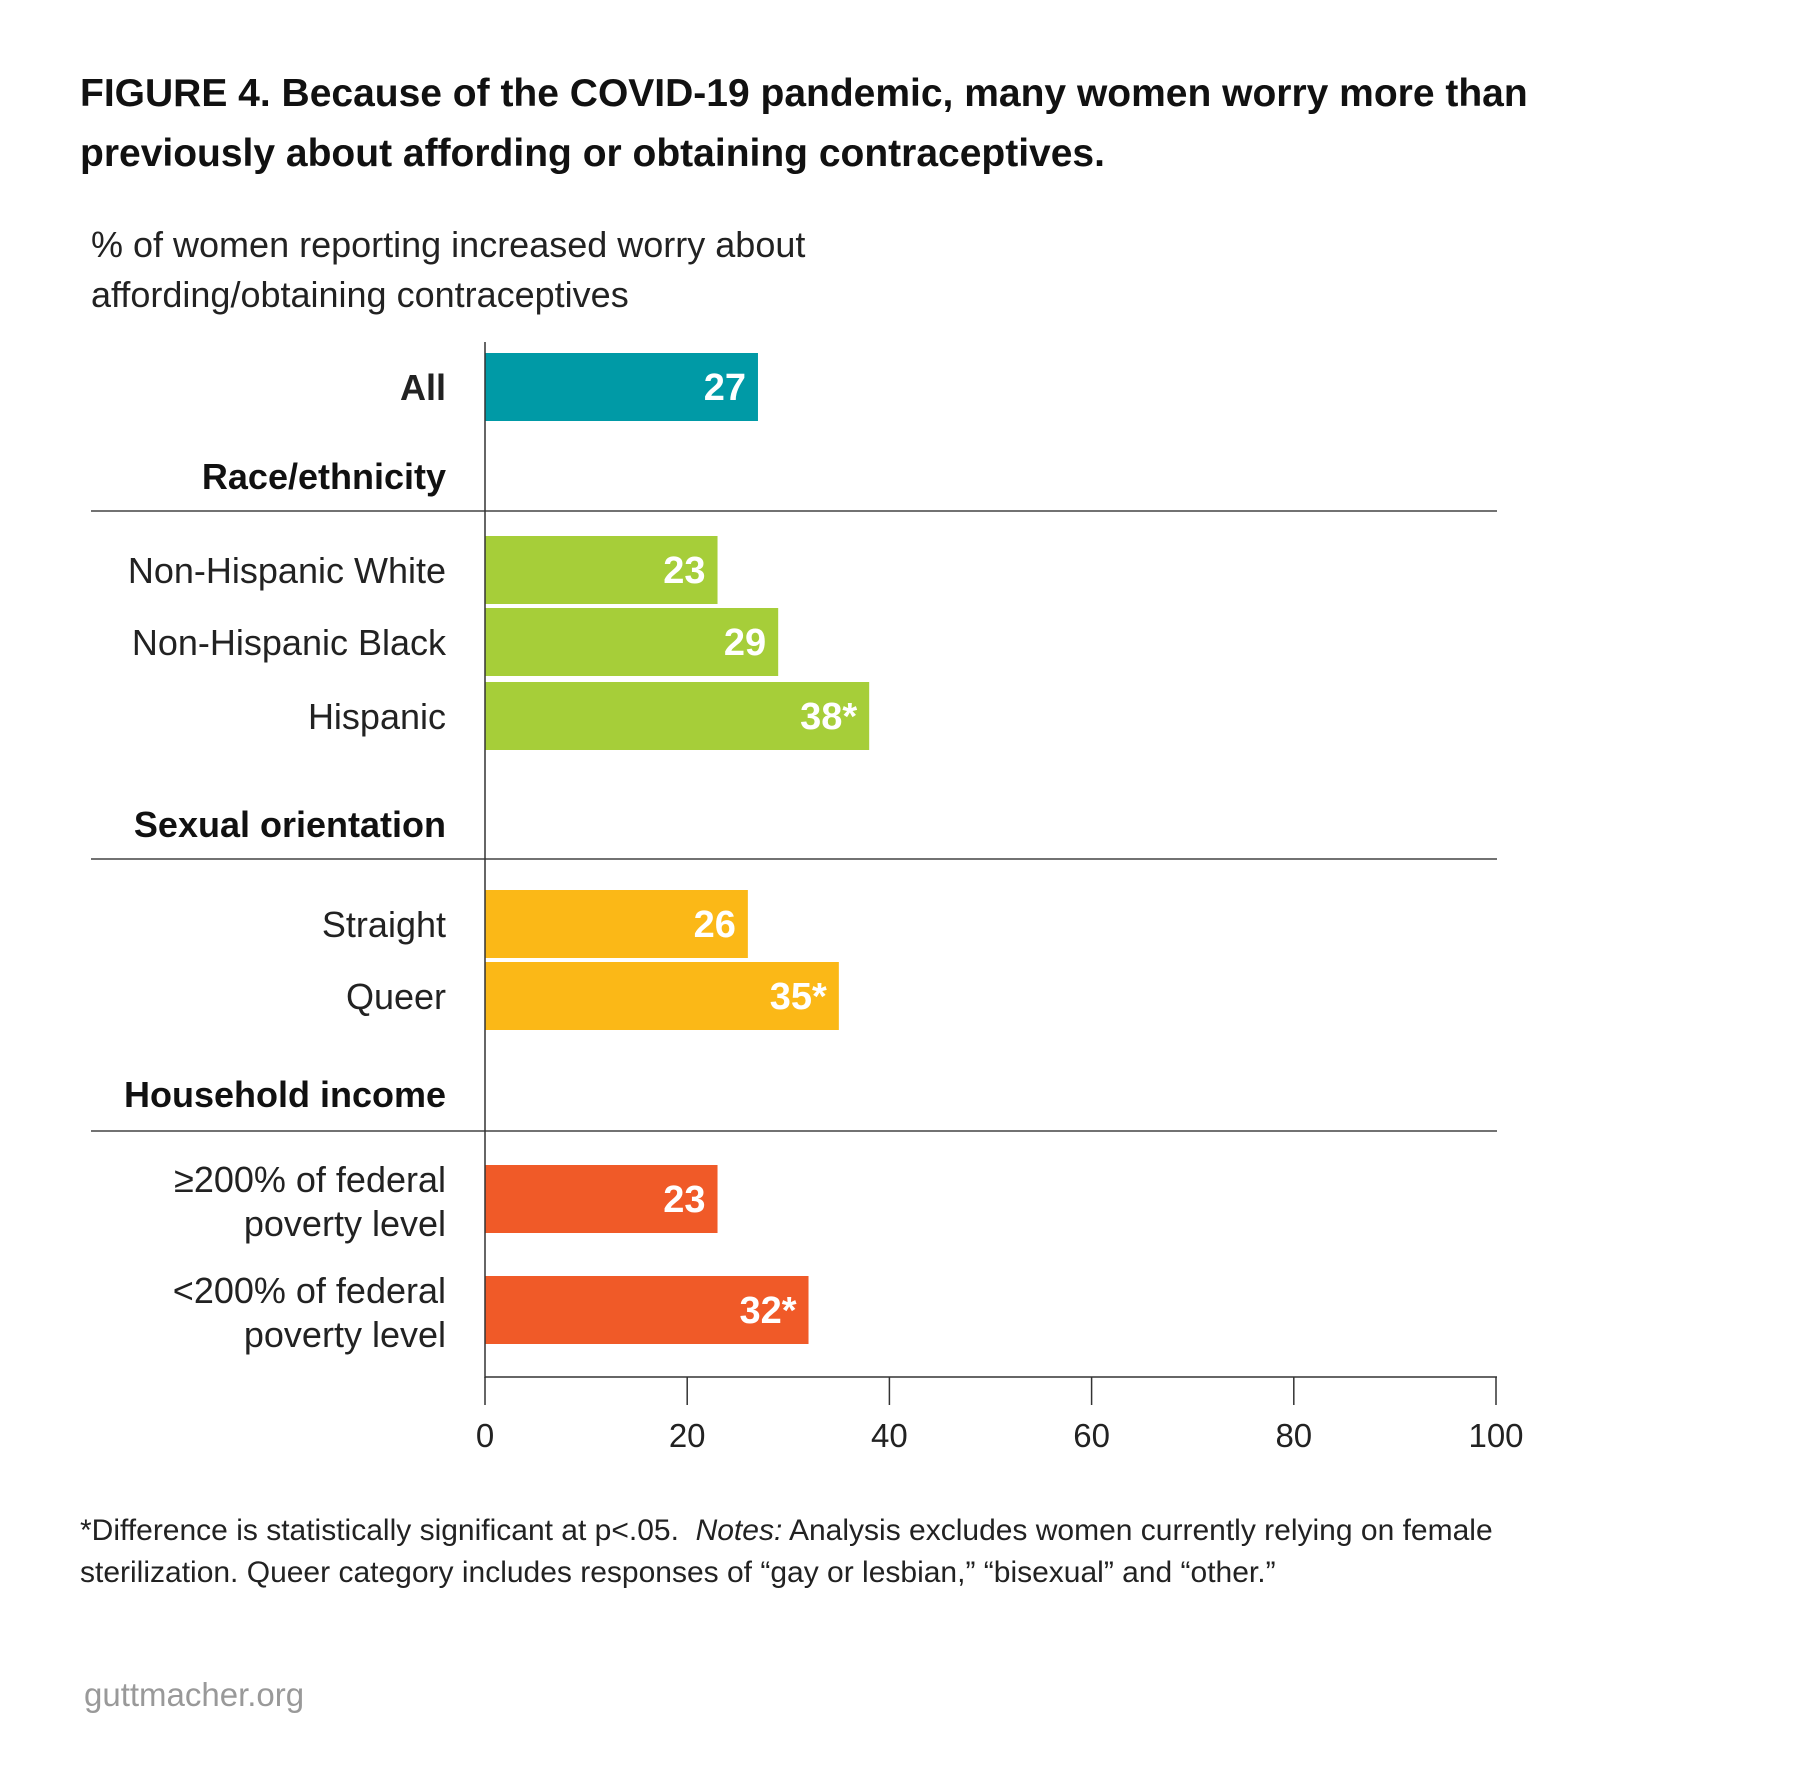 This screenshot has height=1791, width=1800. What do you see at coordinates (798, 997) in the screenshot?
I see `data-label: 35*` at bounding box center [798, 997].